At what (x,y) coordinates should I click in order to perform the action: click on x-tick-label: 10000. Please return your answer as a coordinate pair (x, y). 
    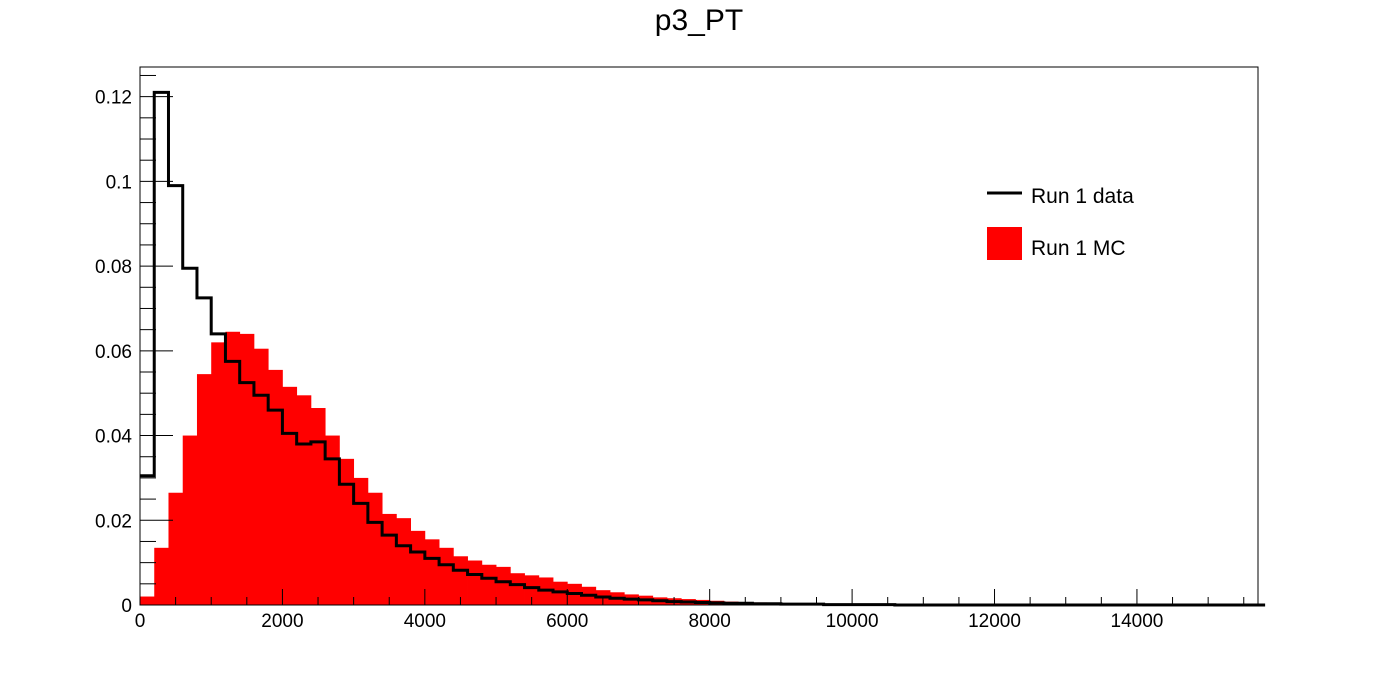
    Looking at the image, I should click on (852, 621).